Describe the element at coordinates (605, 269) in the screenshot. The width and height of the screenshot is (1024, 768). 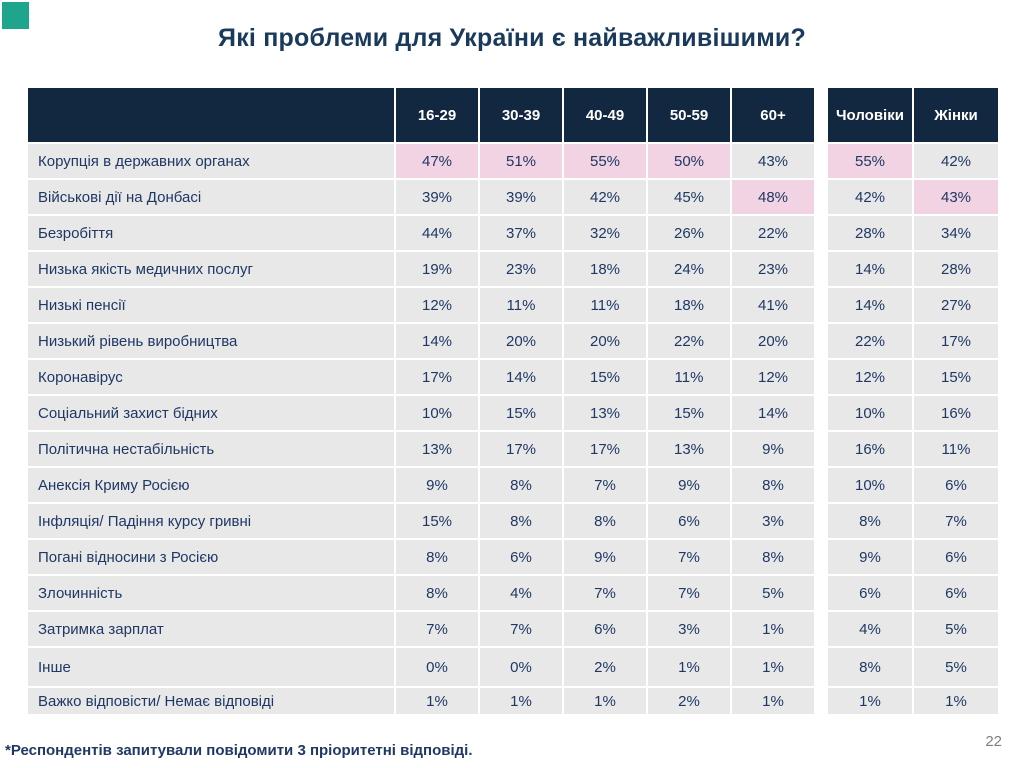
I see `value-cell-age: 18%` at that location.